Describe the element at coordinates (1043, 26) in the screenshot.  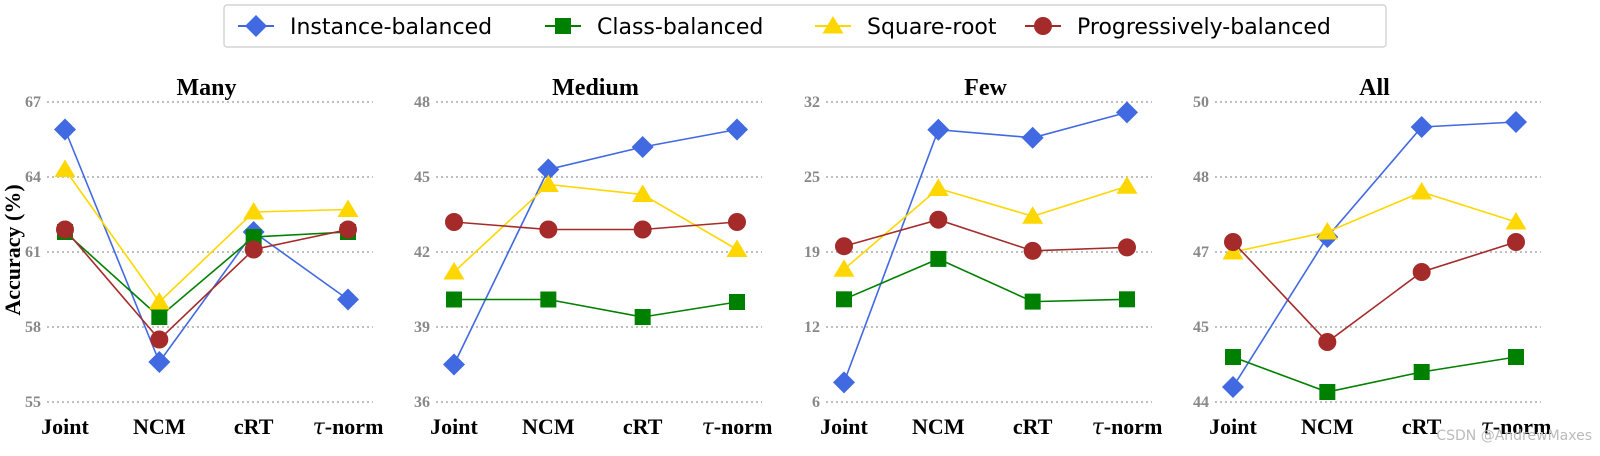
I see `legend-marker-circle` at that location.